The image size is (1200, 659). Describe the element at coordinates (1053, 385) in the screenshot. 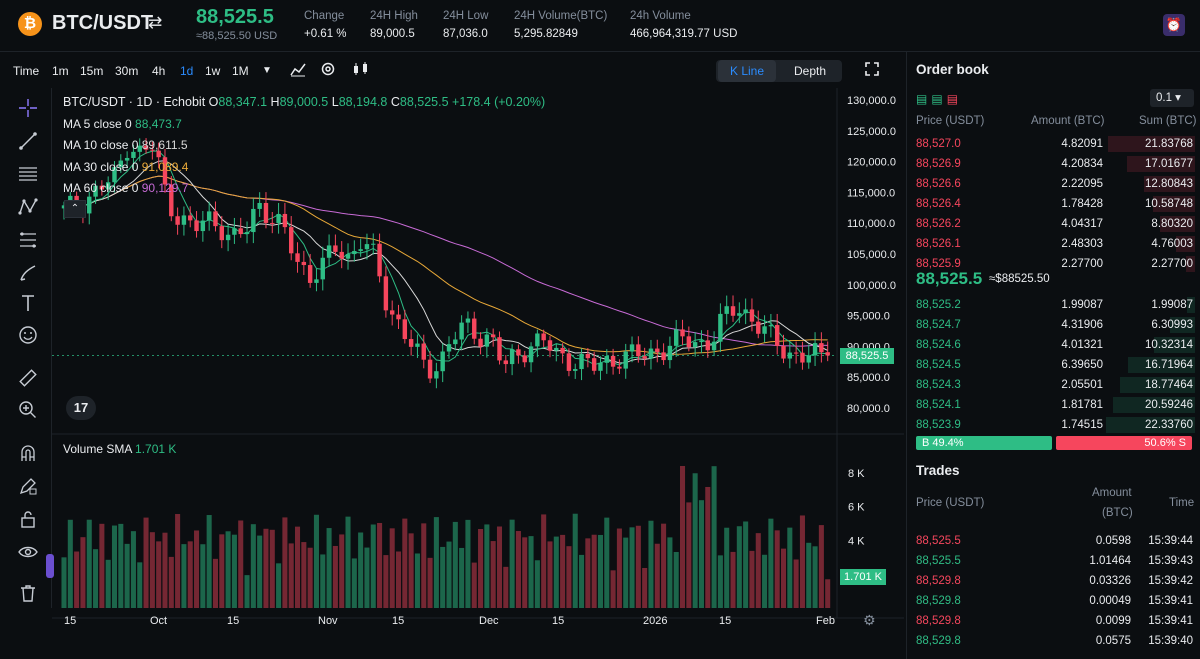

I see `orderbook-row: 88,524.3 2.05501 18.77464` at that location.